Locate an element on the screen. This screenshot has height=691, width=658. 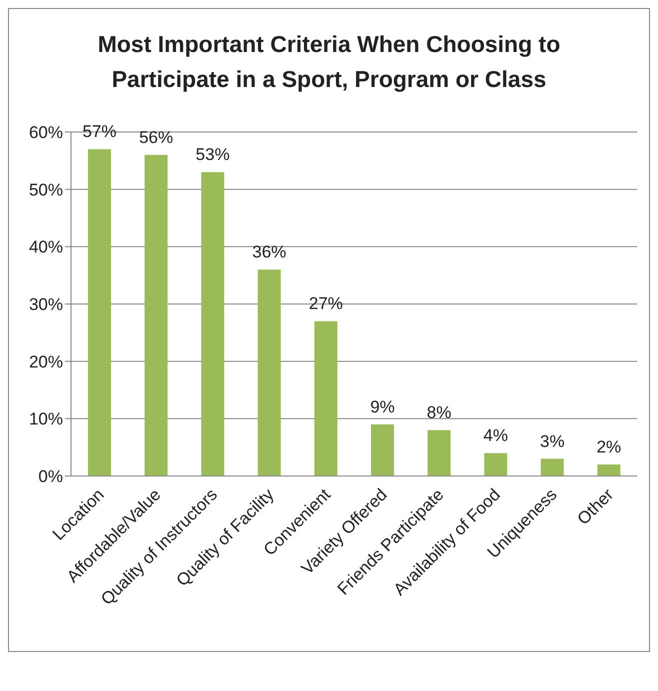
data-label: 2% is located at coordinates (609, 447).